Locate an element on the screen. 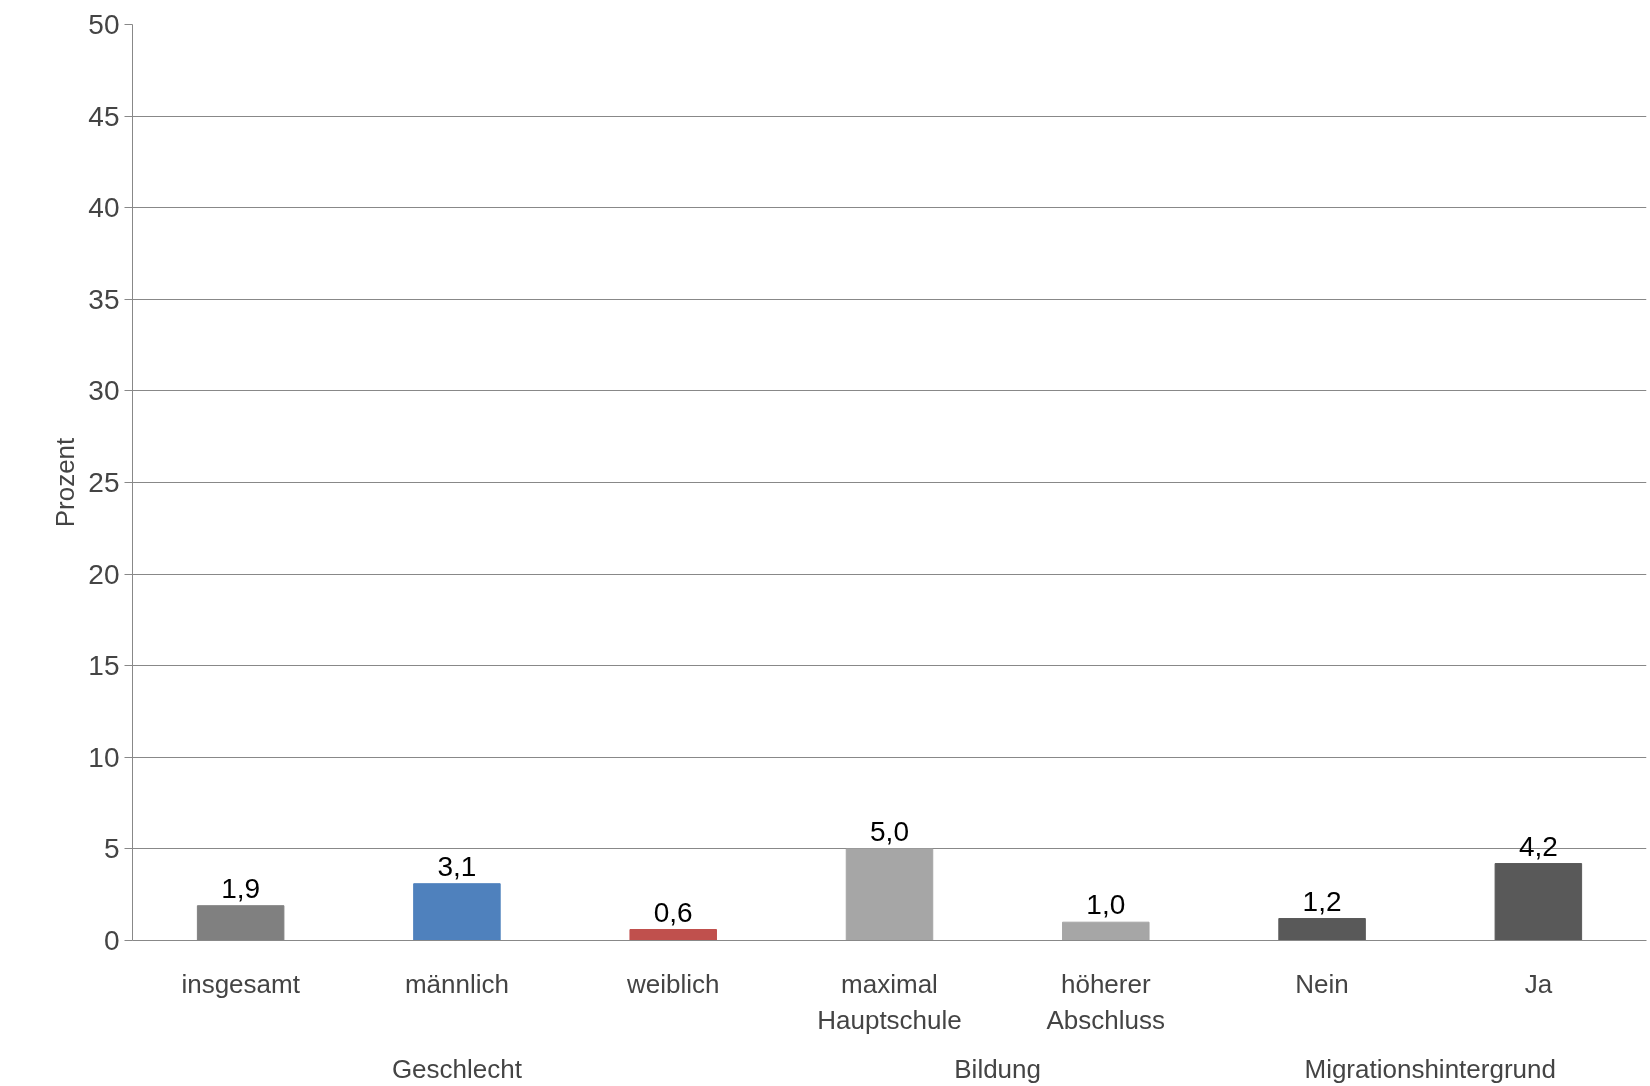 Image resolution: width=1650 pixels, height=1086 pixels. y-tick-label: 5 is located at coordinates (111, 849).